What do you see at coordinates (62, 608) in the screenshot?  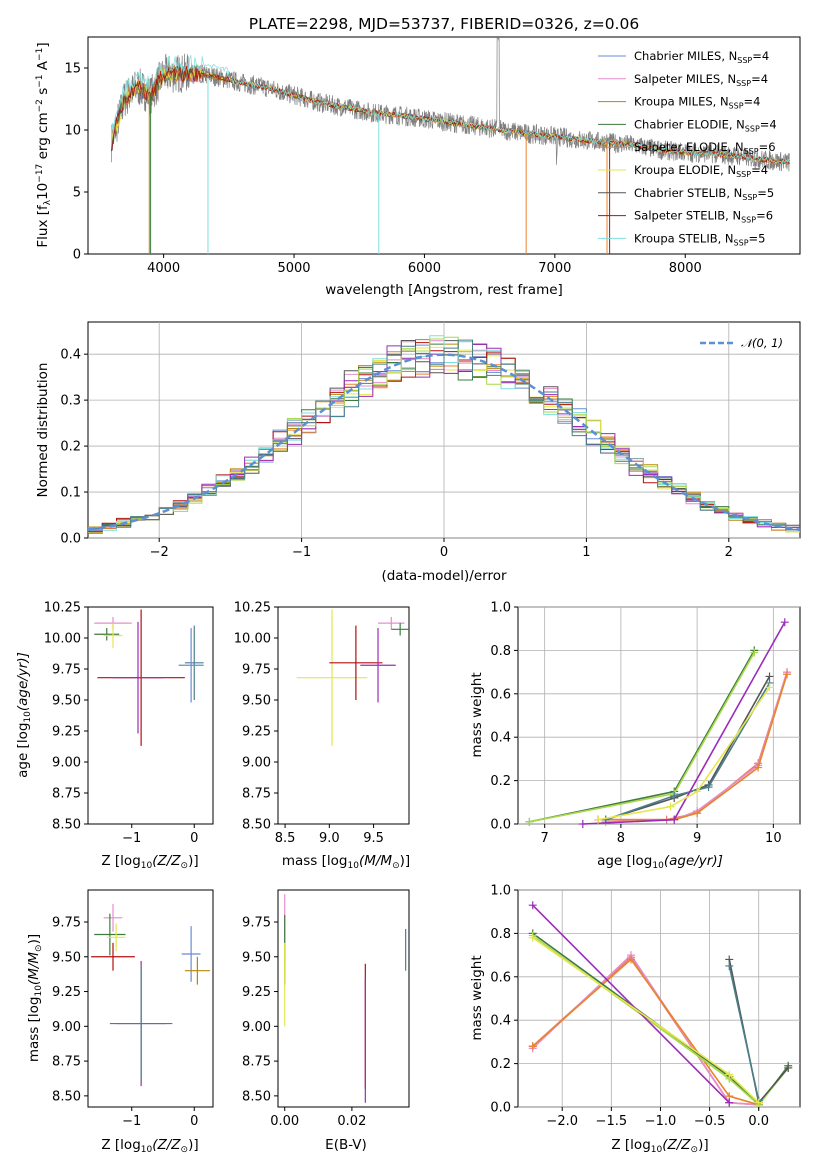 I see `y-tick-label: 10.25` at bounding box center [62, 608].